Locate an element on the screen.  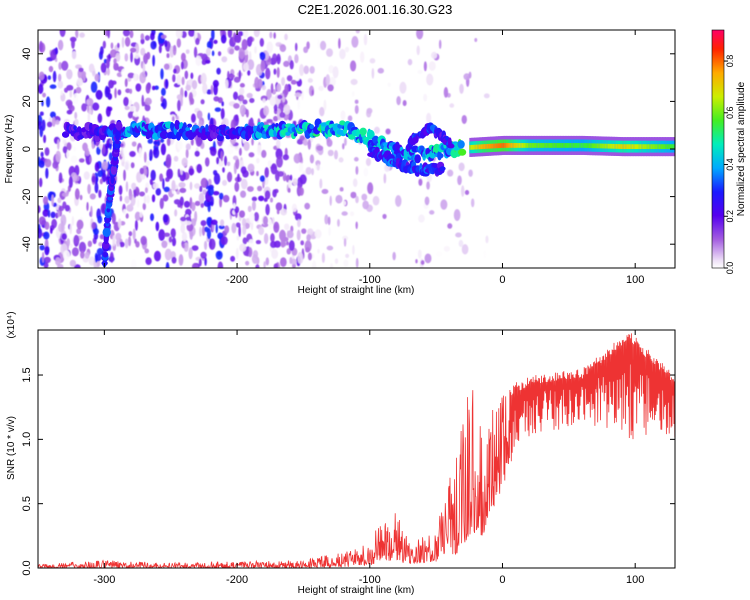
colorbar-label: Normalized spectral amplitude is located at coordinates (741, 148).